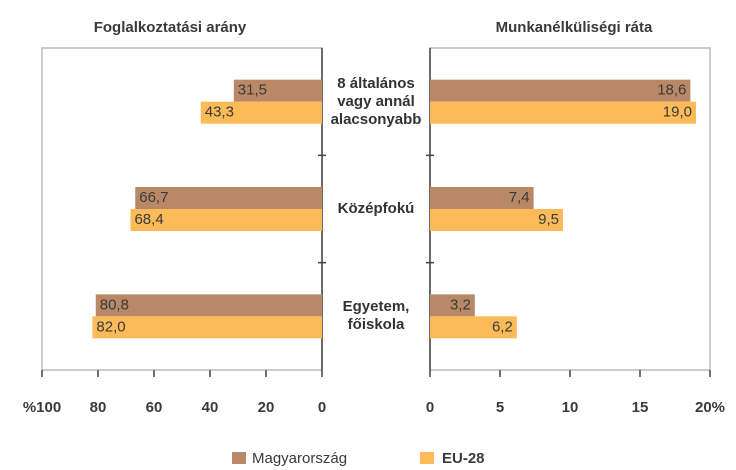 This screenshot has height=470, width=736. What do you see at coordinates (460, 304) in the screenshot?
I see `value-label: 3,2` at bounding box center [460, 304].